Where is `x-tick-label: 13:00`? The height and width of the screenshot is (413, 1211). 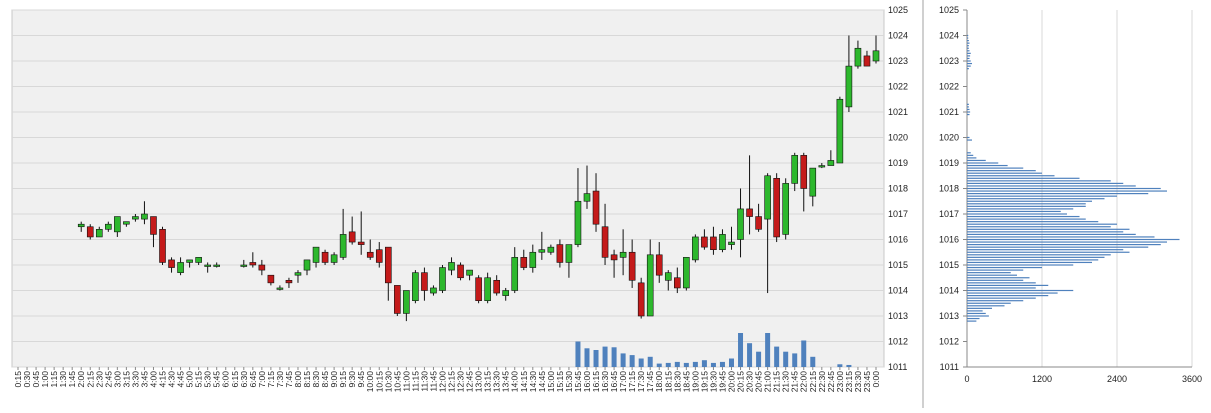 x-tick-label: 13:00 is located at coordinates (479, 382).